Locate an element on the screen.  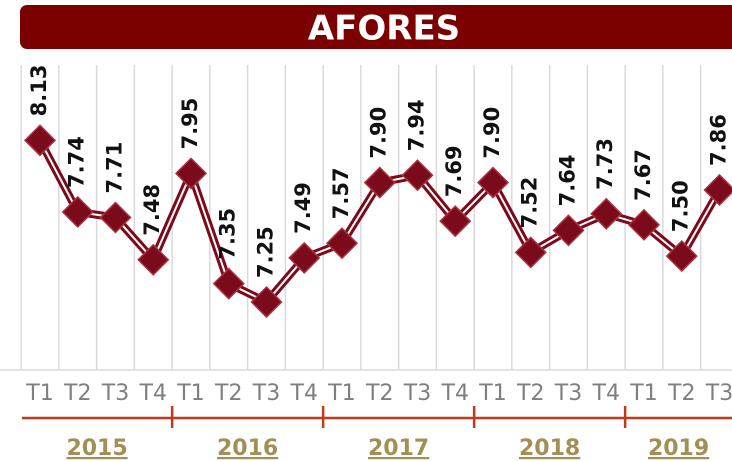
data-label: 7.95 is located at coordinates (190, 124).